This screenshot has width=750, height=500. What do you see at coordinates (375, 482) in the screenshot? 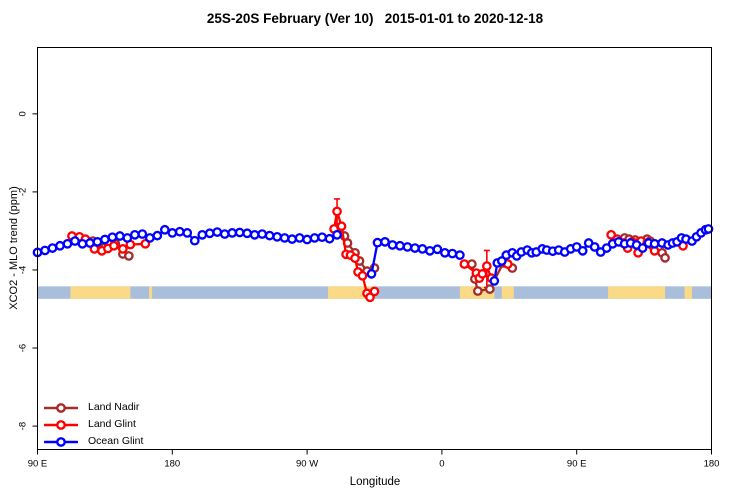
I see `x-axis-label: Longitude` at bounding box center [375, 482].